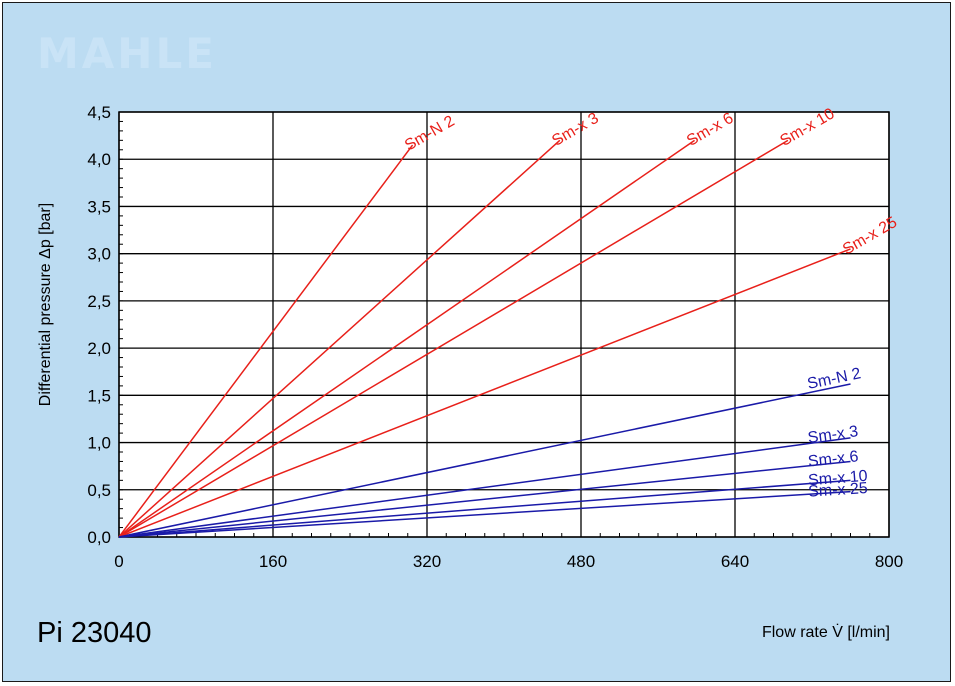 The height and width of the screenshot is (686, 955). I want to click on series-label-blue-7: Sm-x 6, so click(833, 459).